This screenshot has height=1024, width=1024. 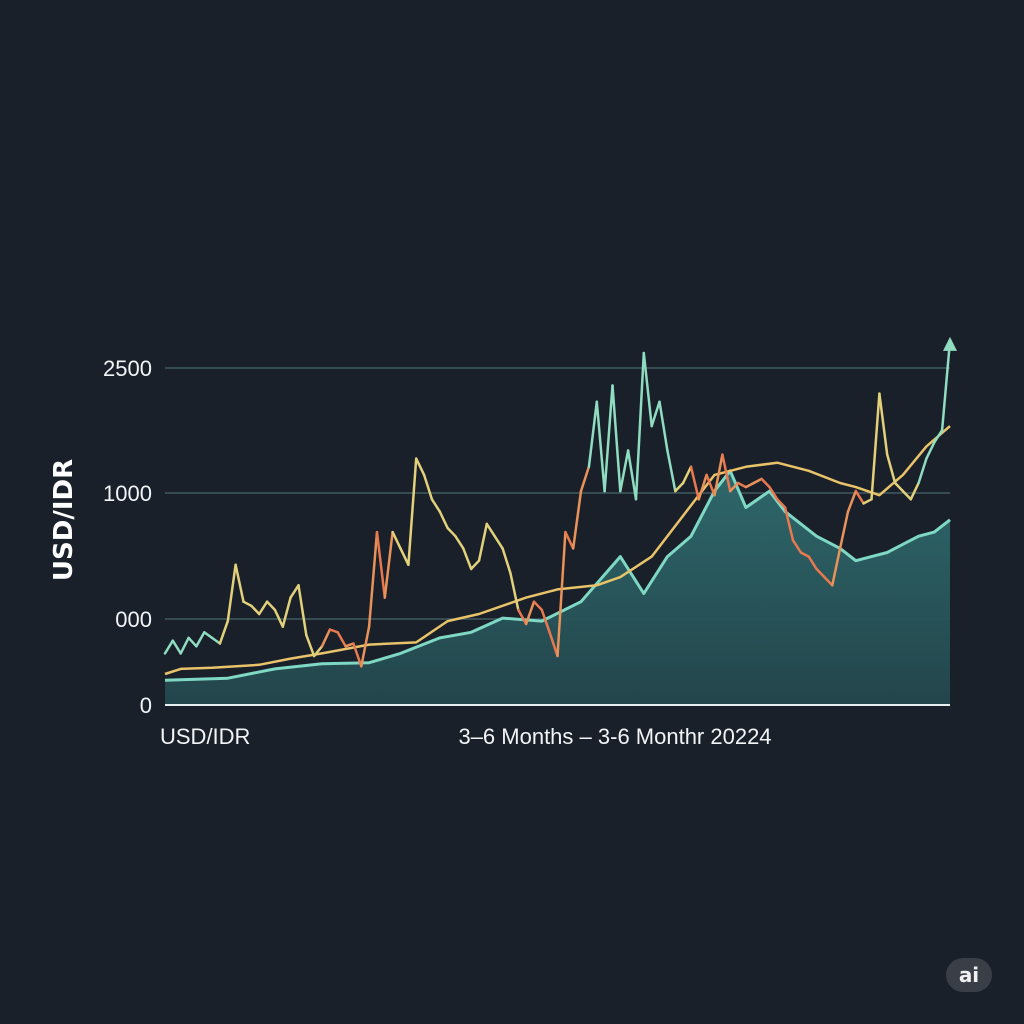 I want to click on y-tick-label: 1000, so click(x=127, y=493).